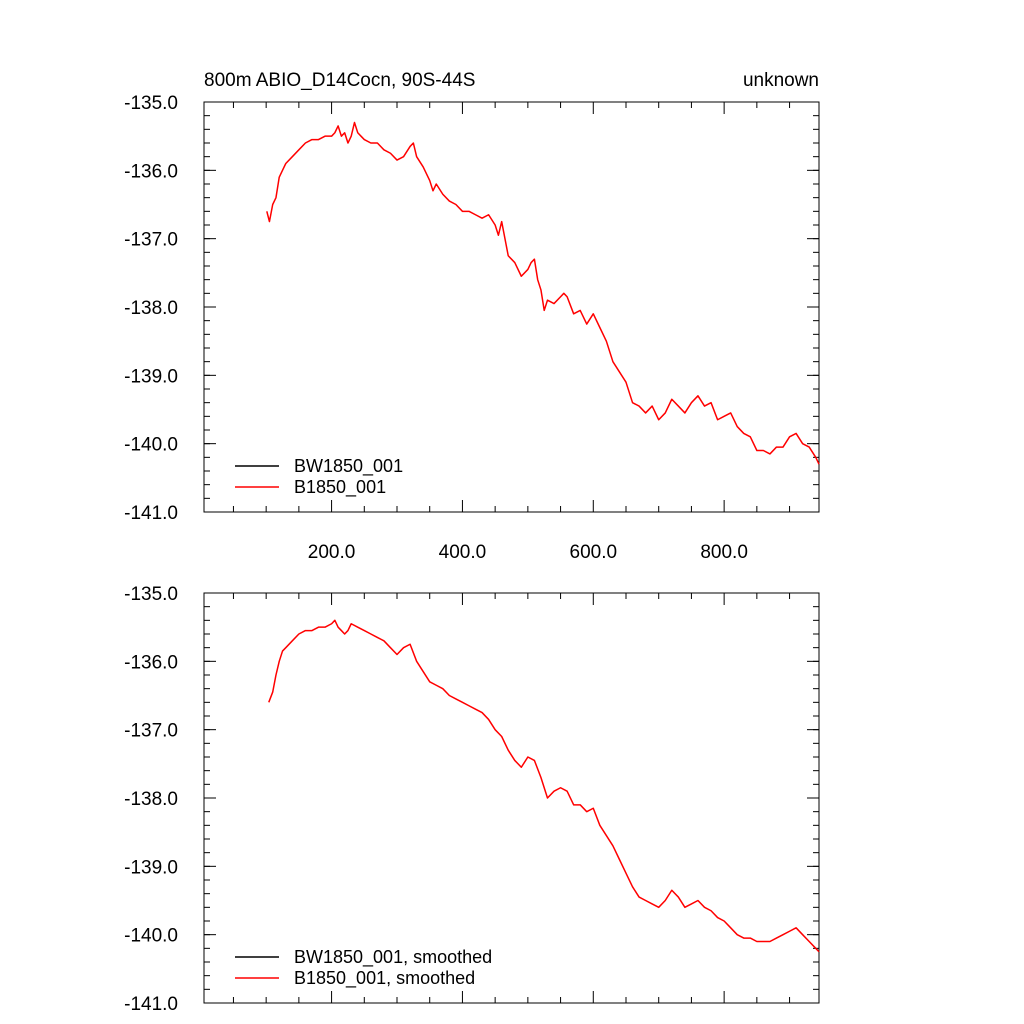 This screenshot has height=1024, width=1024. What do you see at coordinates (348, 466) in the screenshot?
I see `legend-label: BW1850_001` at bounding box center [348, 466].